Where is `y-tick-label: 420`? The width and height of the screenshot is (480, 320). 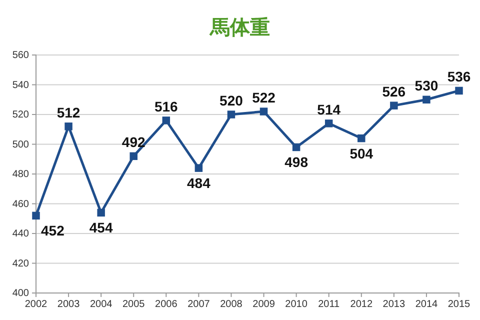
y-tick-label: 420 is located at coordinates (21, 264).